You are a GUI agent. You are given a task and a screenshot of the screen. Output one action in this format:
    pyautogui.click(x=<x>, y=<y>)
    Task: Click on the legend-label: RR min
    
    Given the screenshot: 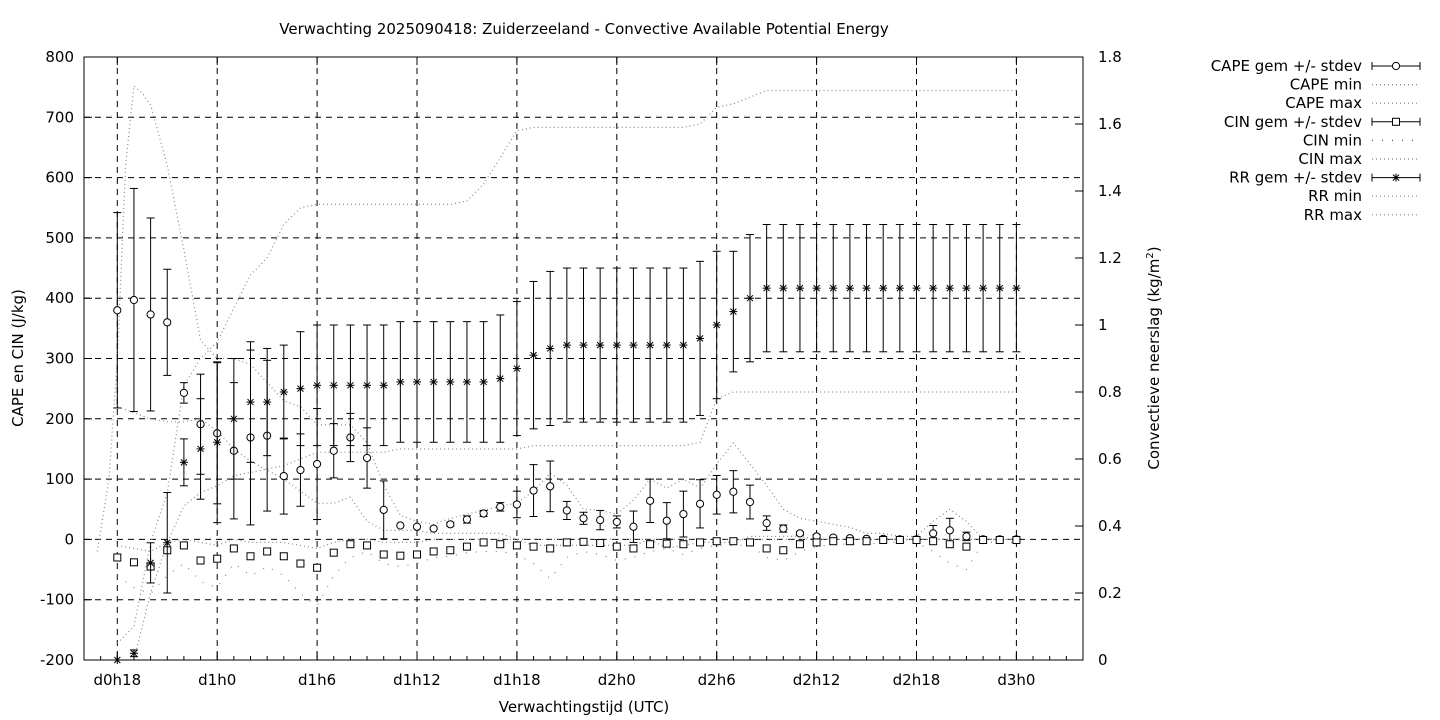 What is the action you would take?
    pyautogui.click(x=1335, y=196)
    